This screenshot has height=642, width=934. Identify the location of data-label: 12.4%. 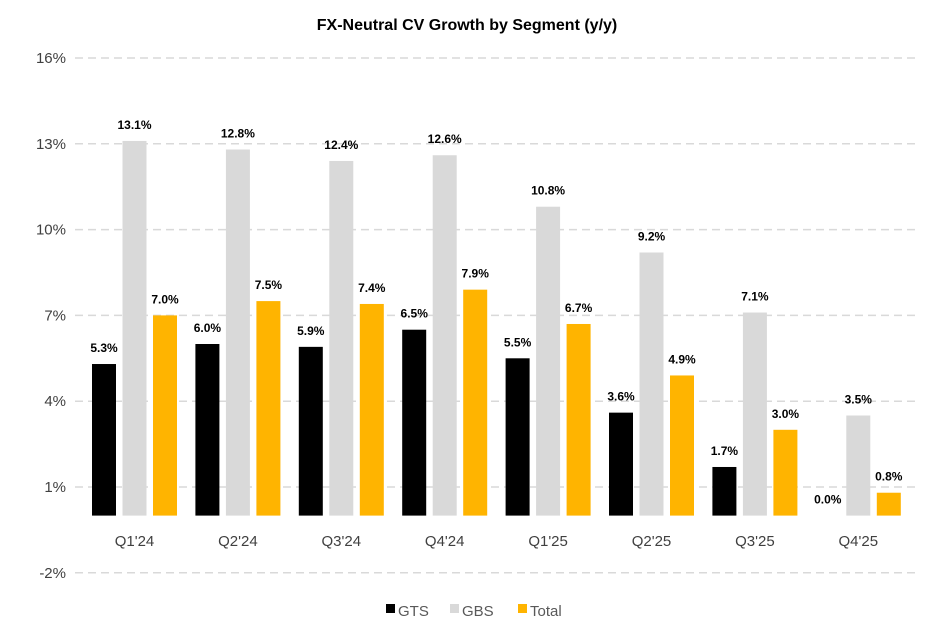
(341, 145).